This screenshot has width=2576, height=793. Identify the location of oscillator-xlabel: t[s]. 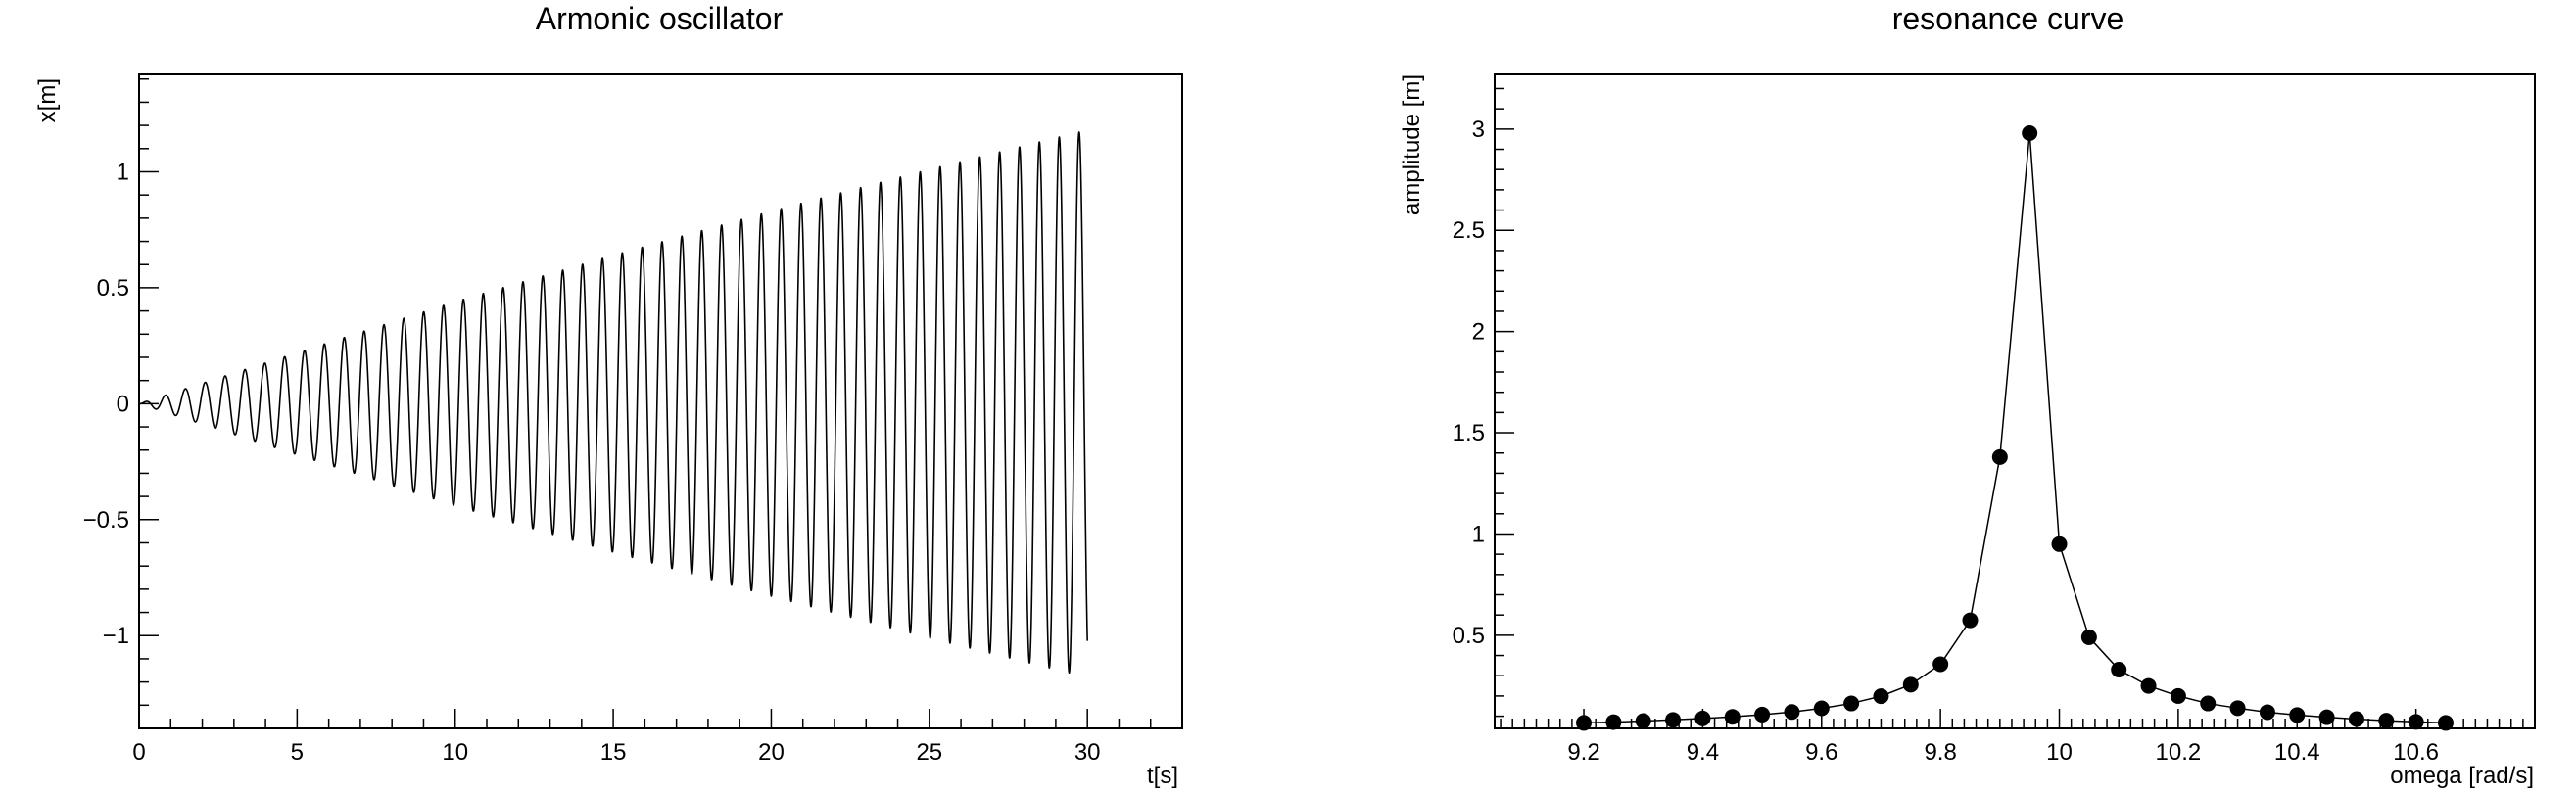
(1163, 776).